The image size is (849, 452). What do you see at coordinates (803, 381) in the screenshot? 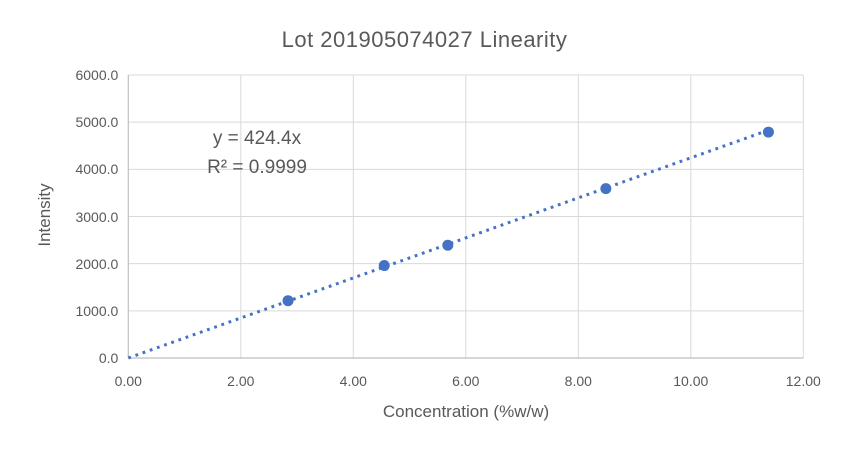
I see `x-tick-label: 12.00` at bounding box center [803, 381].